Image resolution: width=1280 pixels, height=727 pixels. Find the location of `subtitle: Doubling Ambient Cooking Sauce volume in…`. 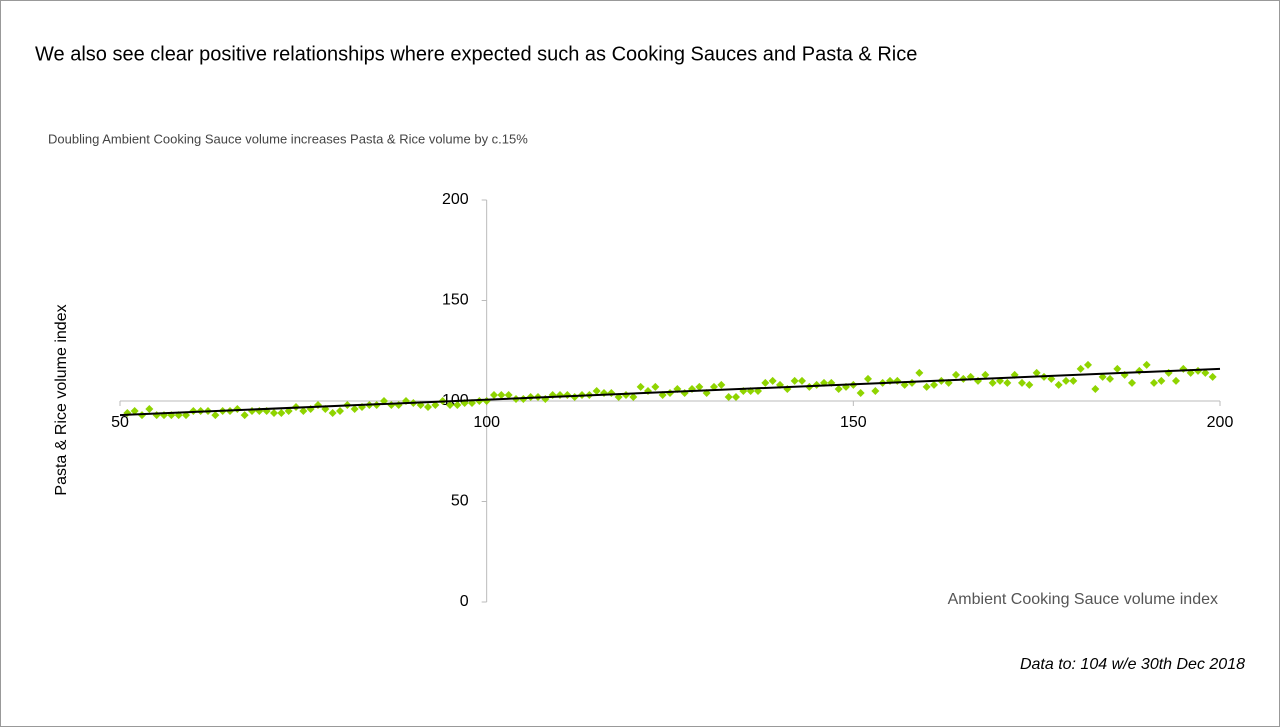

subtitle: Doubling Ambient Cooking Sauce volume in… is located at coordinates (288, 138).